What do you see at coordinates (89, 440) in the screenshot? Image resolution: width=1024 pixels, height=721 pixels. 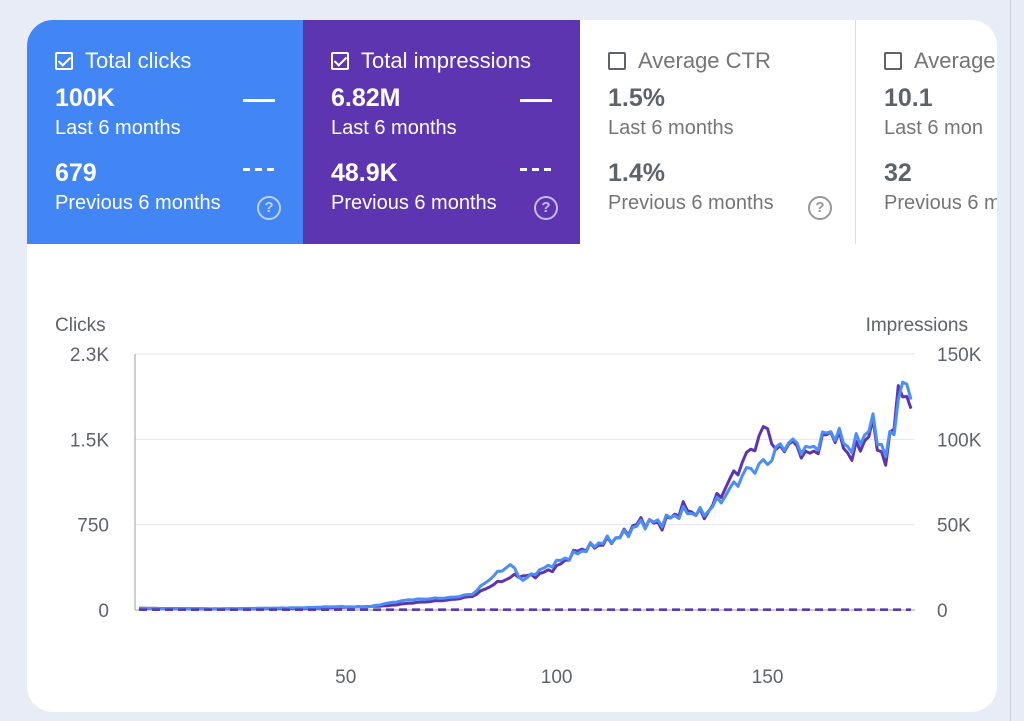 I see `y-left-tick-label: 1.5K` at bounding box center [89, 440].